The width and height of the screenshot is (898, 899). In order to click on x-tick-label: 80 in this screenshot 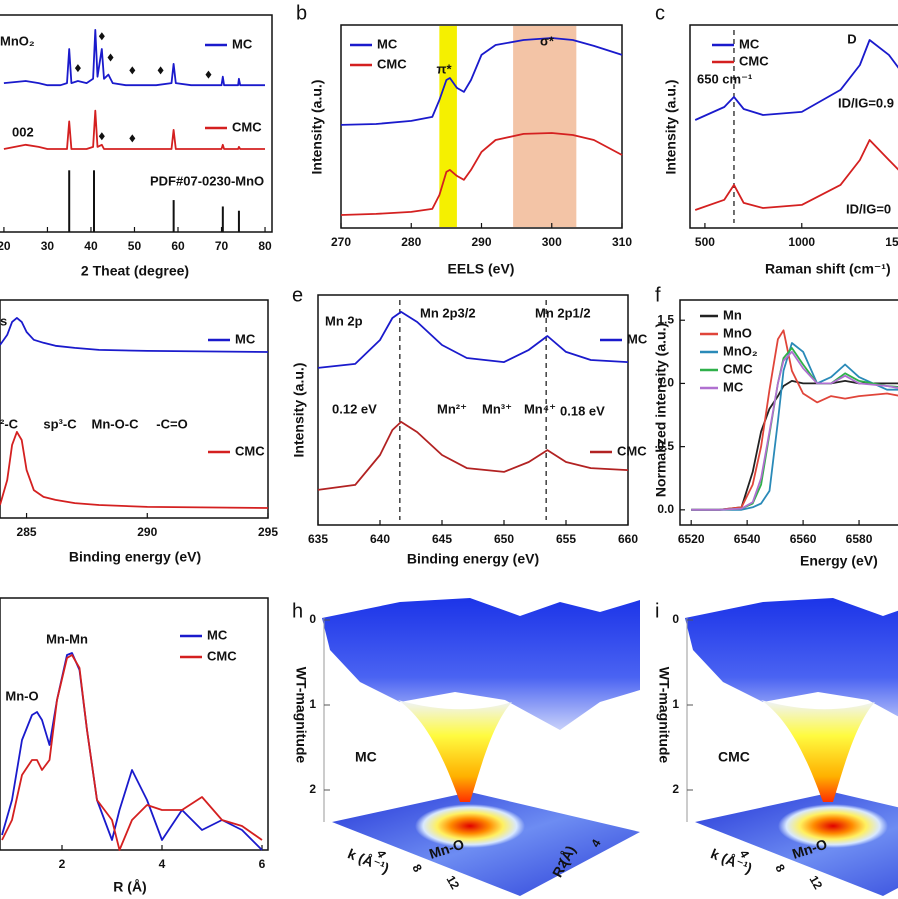, I will do `click(265, 246)`.